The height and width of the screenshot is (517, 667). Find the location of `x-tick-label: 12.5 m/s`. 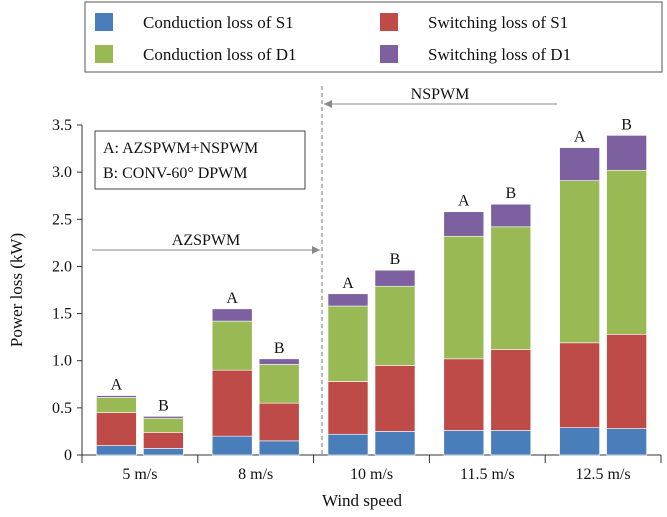

x-tick-label: 12.5 m/s is located at coordinates (603, 474).